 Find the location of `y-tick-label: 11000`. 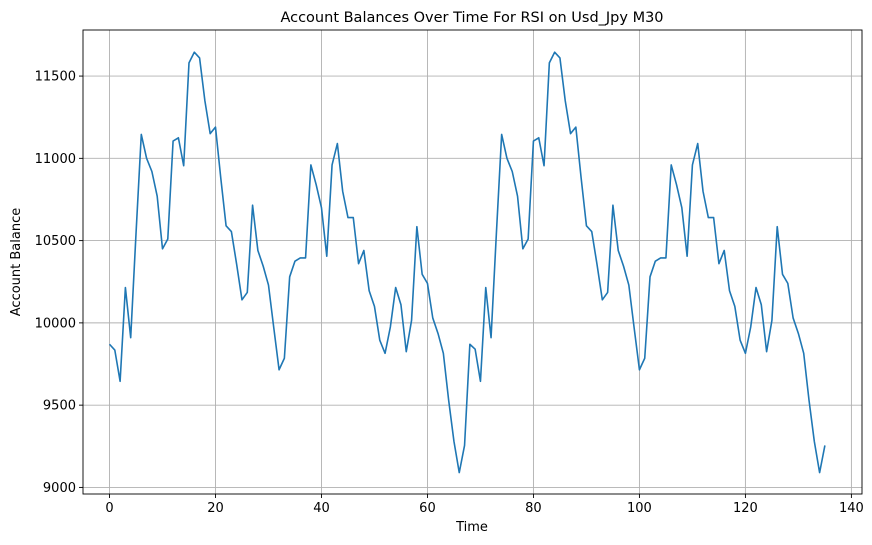

y-tick-label: 11000 is located at coordinates (55, 159).